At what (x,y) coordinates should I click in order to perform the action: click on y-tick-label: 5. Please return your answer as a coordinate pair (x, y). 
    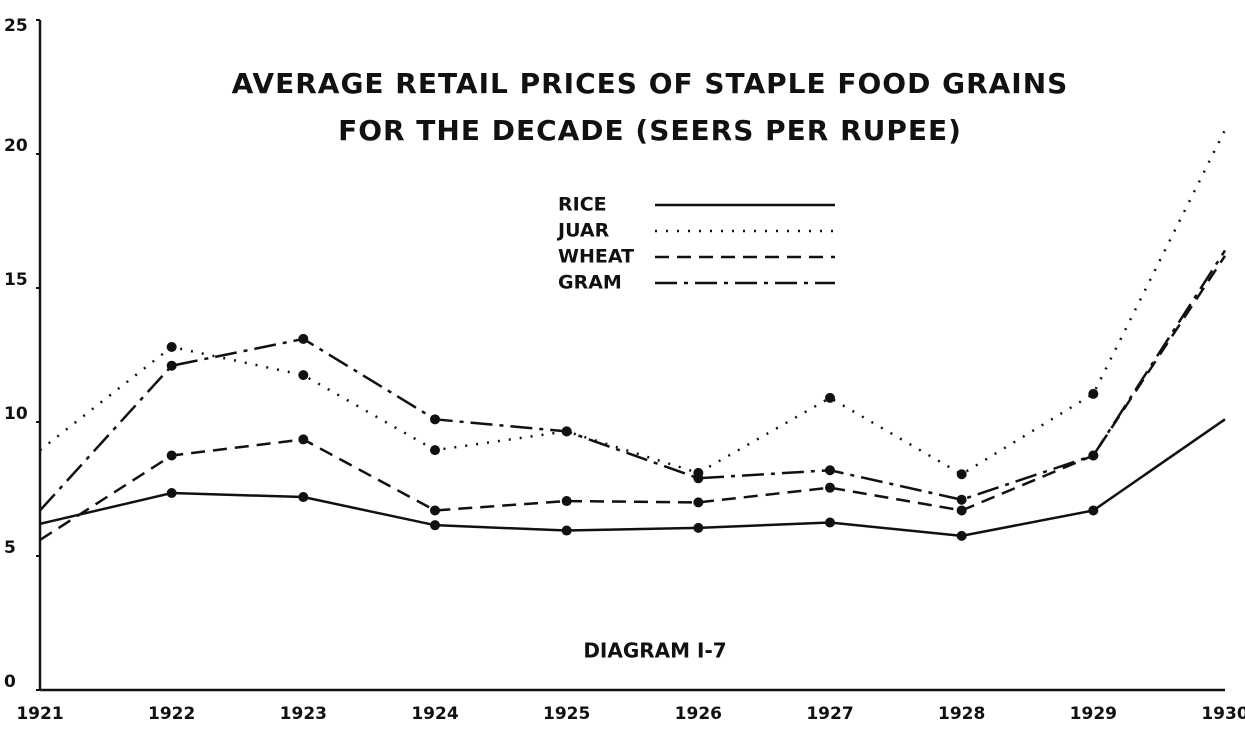
    Looking at the image, I should click on (10, 548).